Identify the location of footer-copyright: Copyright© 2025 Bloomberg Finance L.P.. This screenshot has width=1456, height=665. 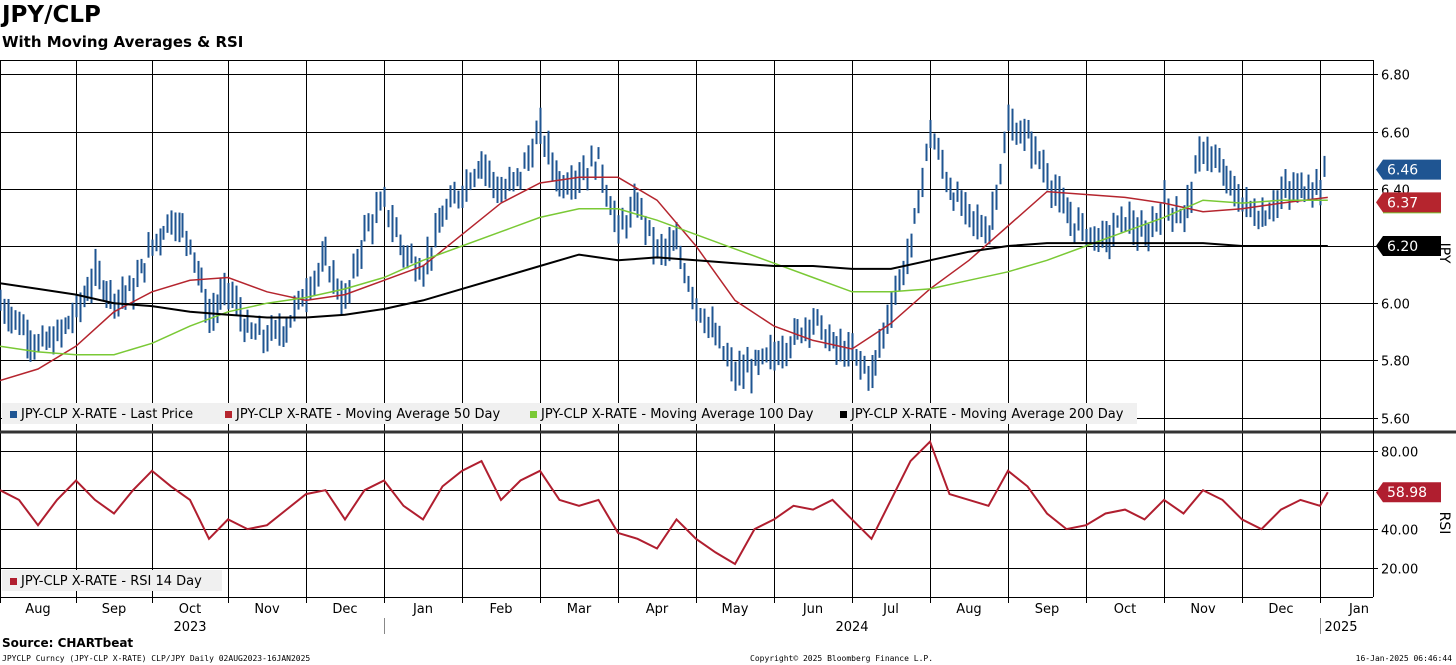
(842, 658).